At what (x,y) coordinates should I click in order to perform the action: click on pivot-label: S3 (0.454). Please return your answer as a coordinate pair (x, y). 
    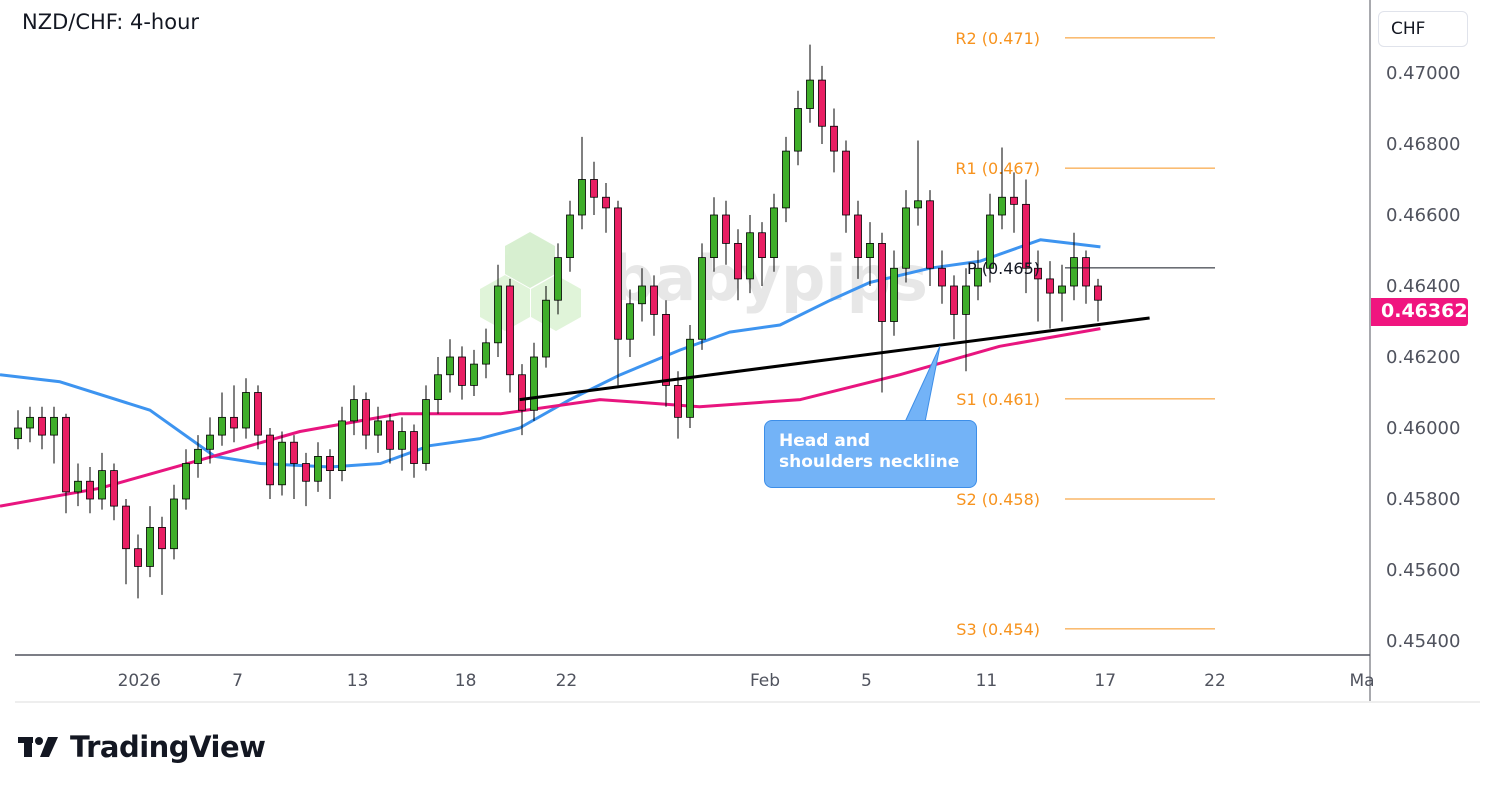
    Looking at the image, I should click on (998, 629).